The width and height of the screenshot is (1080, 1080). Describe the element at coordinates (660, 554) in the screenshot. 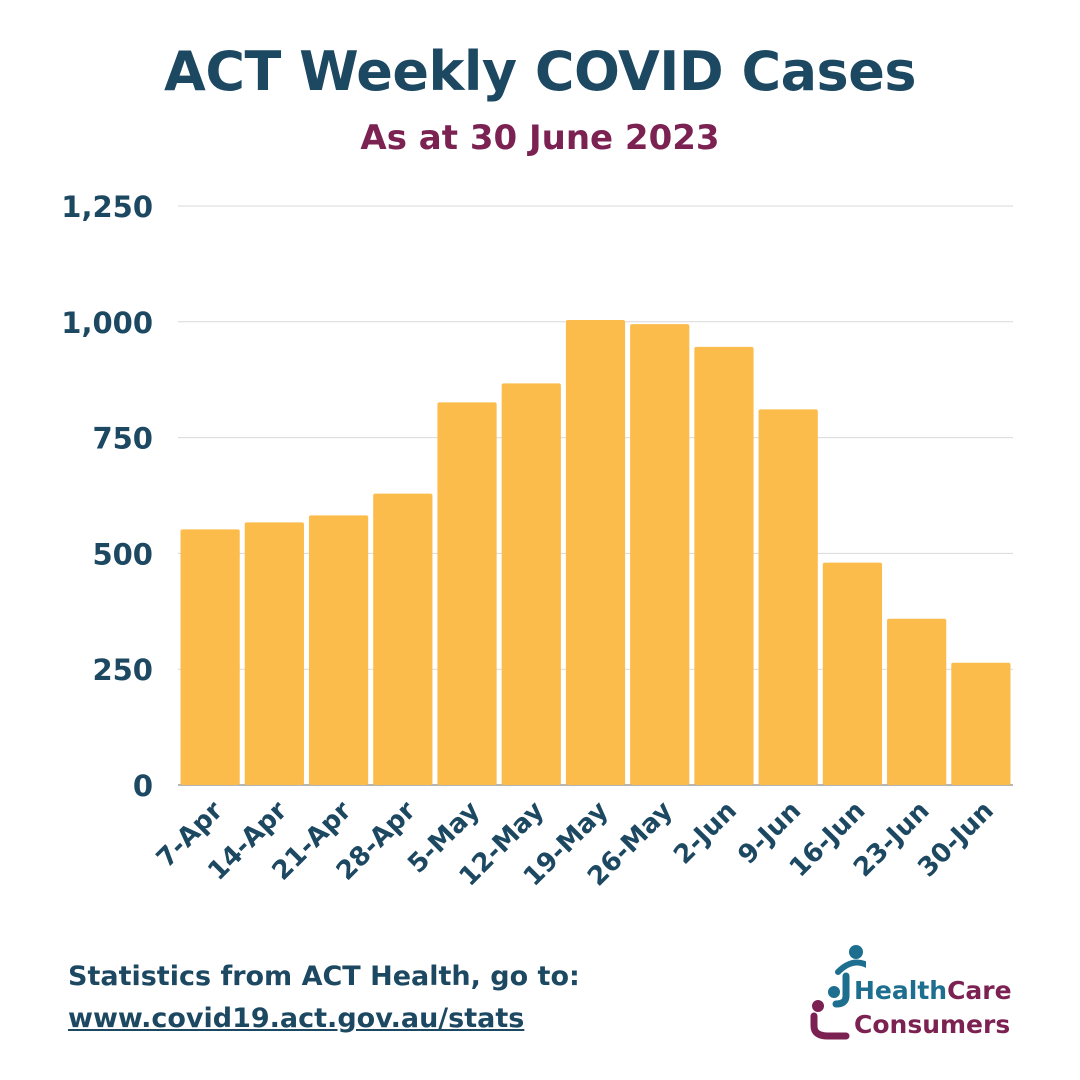

I see `bar-26-may` at that location.